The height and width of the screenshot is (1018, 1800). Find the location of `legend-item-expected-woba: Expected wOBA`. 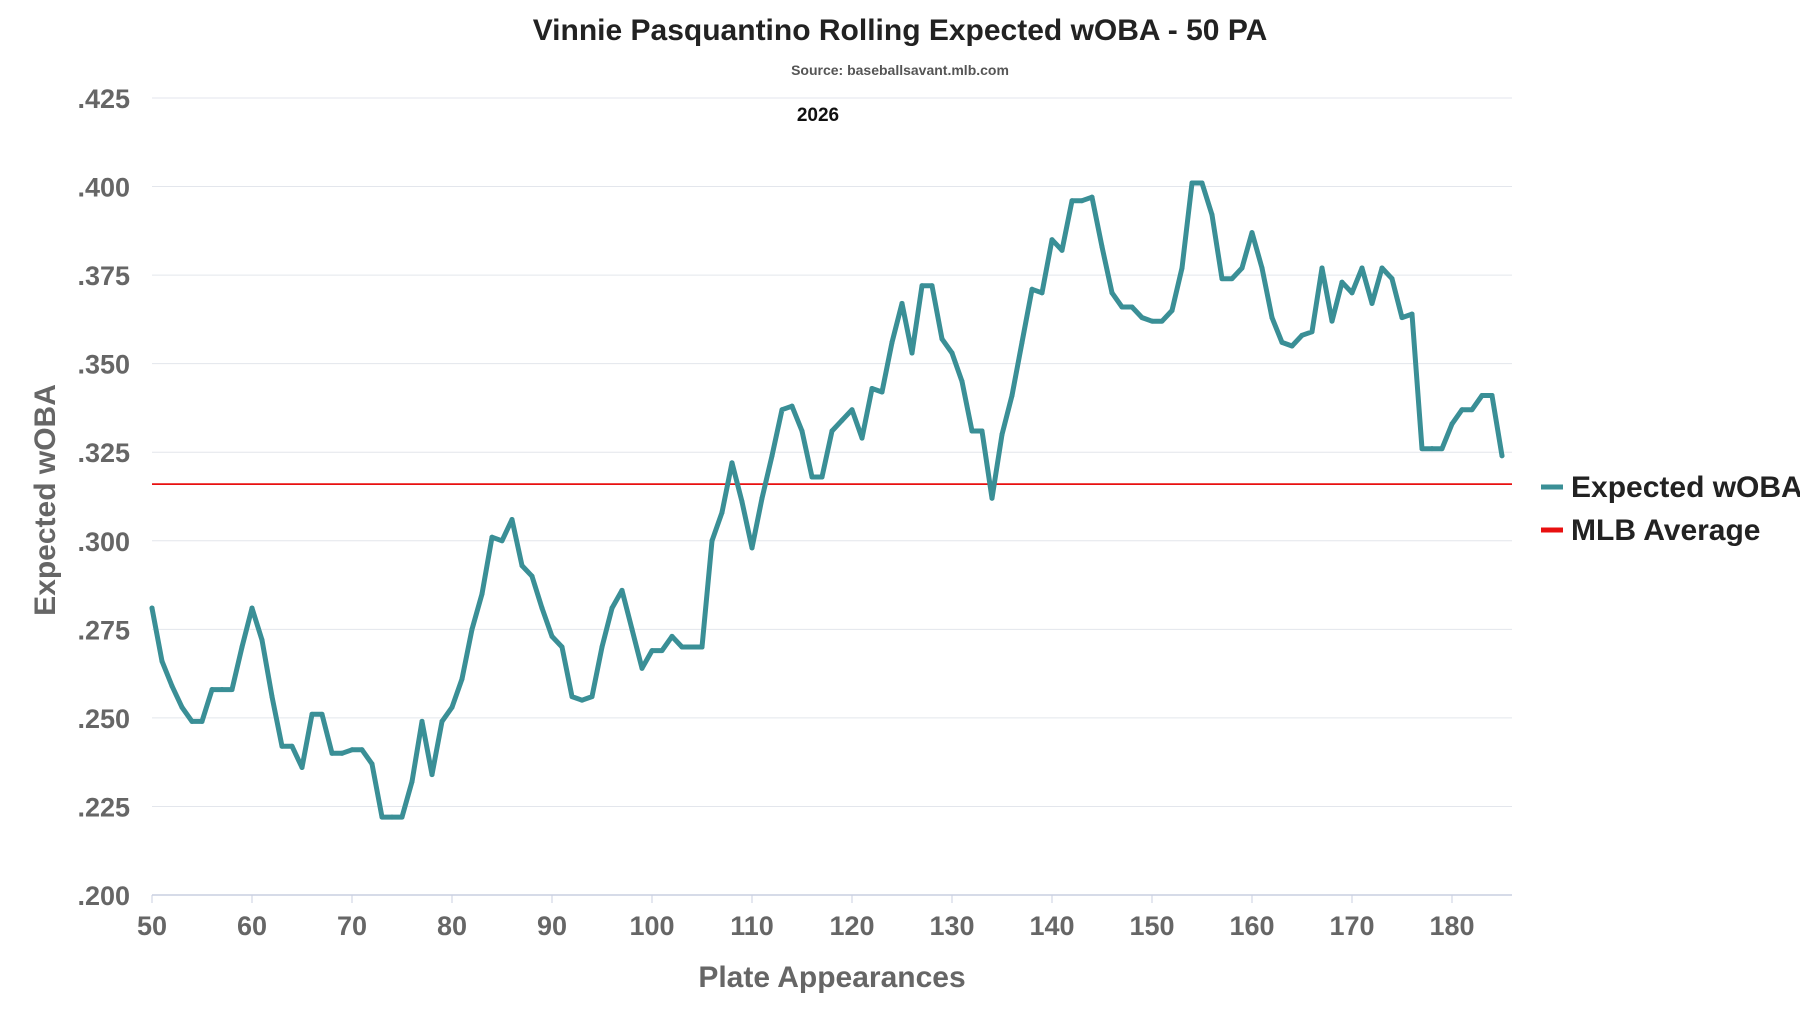

legend-item-expected-woba: Expected wOBA is located at coordinates (1670, 487).